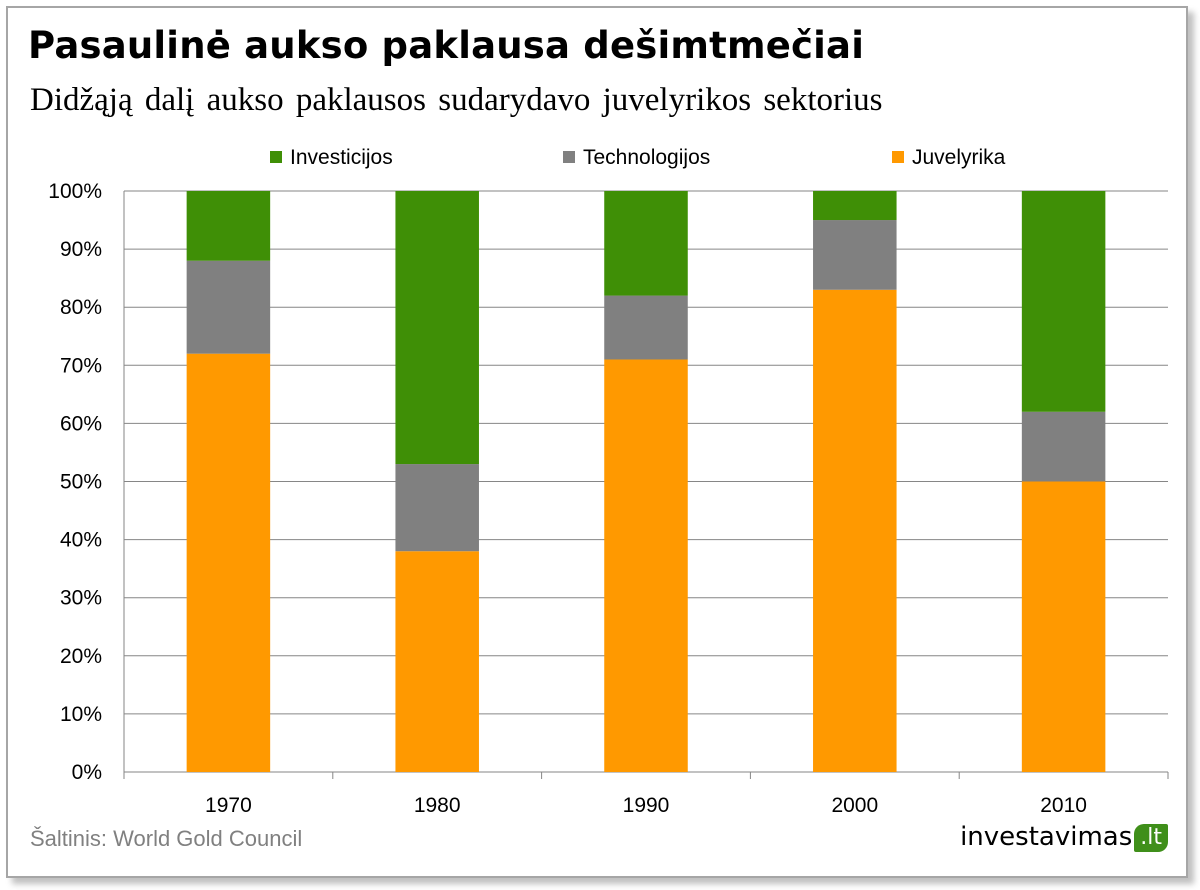  What do you see at coordinates (87, 772) in the screenshot?
I see `y-tick-label: 0%` at bounding box center [87, 772].